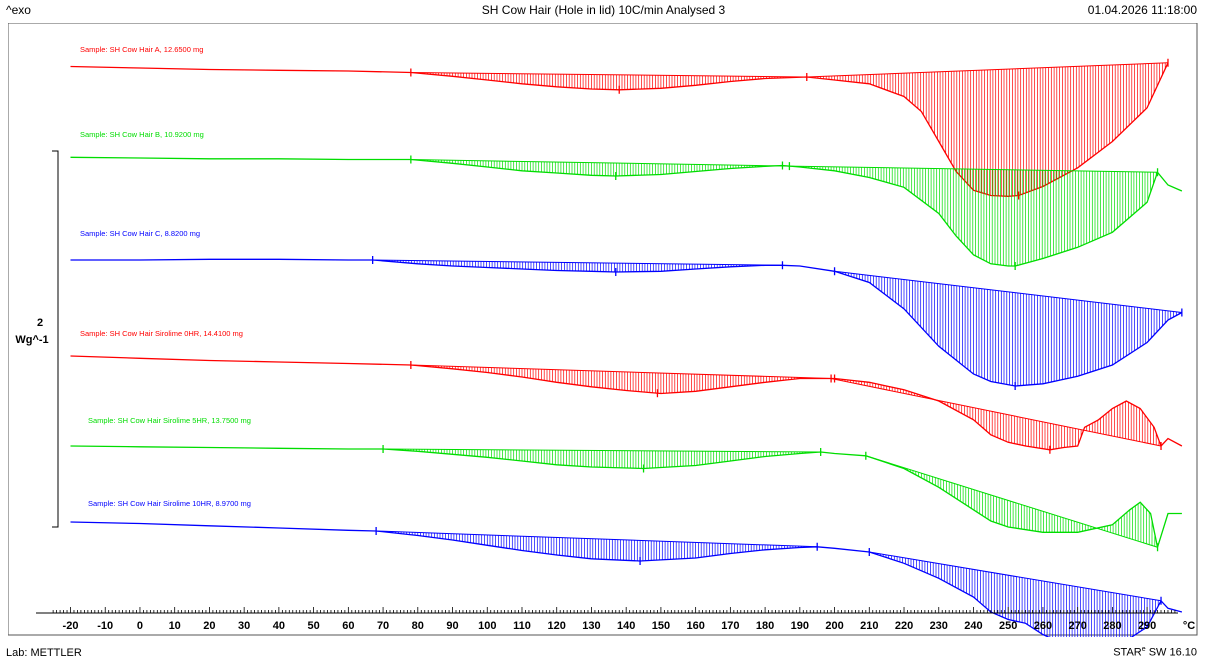 The width and height of the screenshot is (1207, 661). I want to click on x-tick-label--20: -20, so click(71, 626).